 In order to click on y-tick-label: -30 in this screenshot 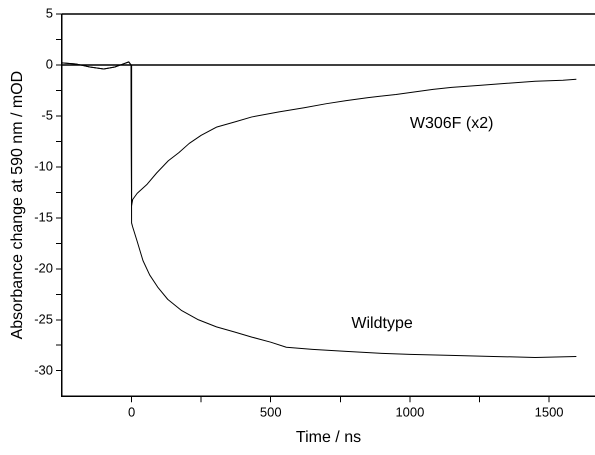, I will do `click(43, 370)`.